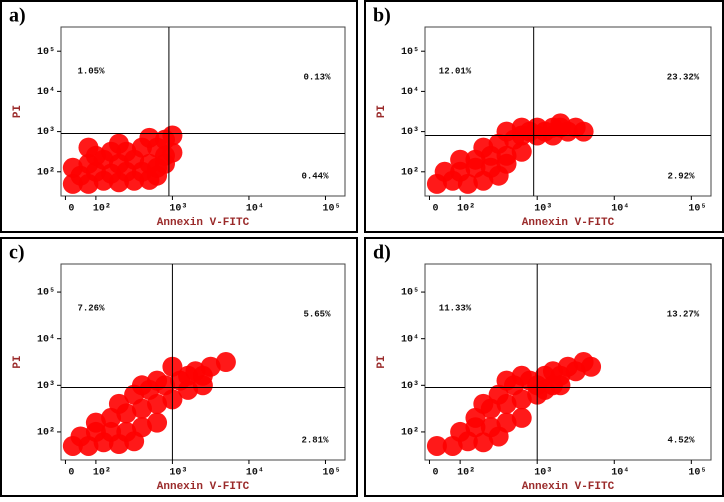  What do you see at coordinates (91, 308) in the screenshot?
I see `quadrant-percent: 7.26%` at bounding box center [91, 308].